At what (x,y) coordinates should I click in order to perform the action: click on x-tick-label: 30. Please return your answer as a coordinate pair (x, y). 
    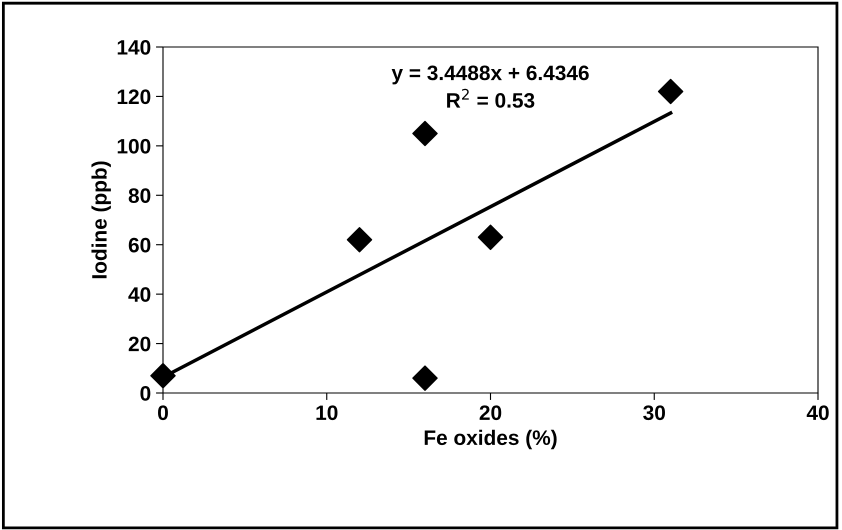
    Looking at the image, I should click on (654, 412).